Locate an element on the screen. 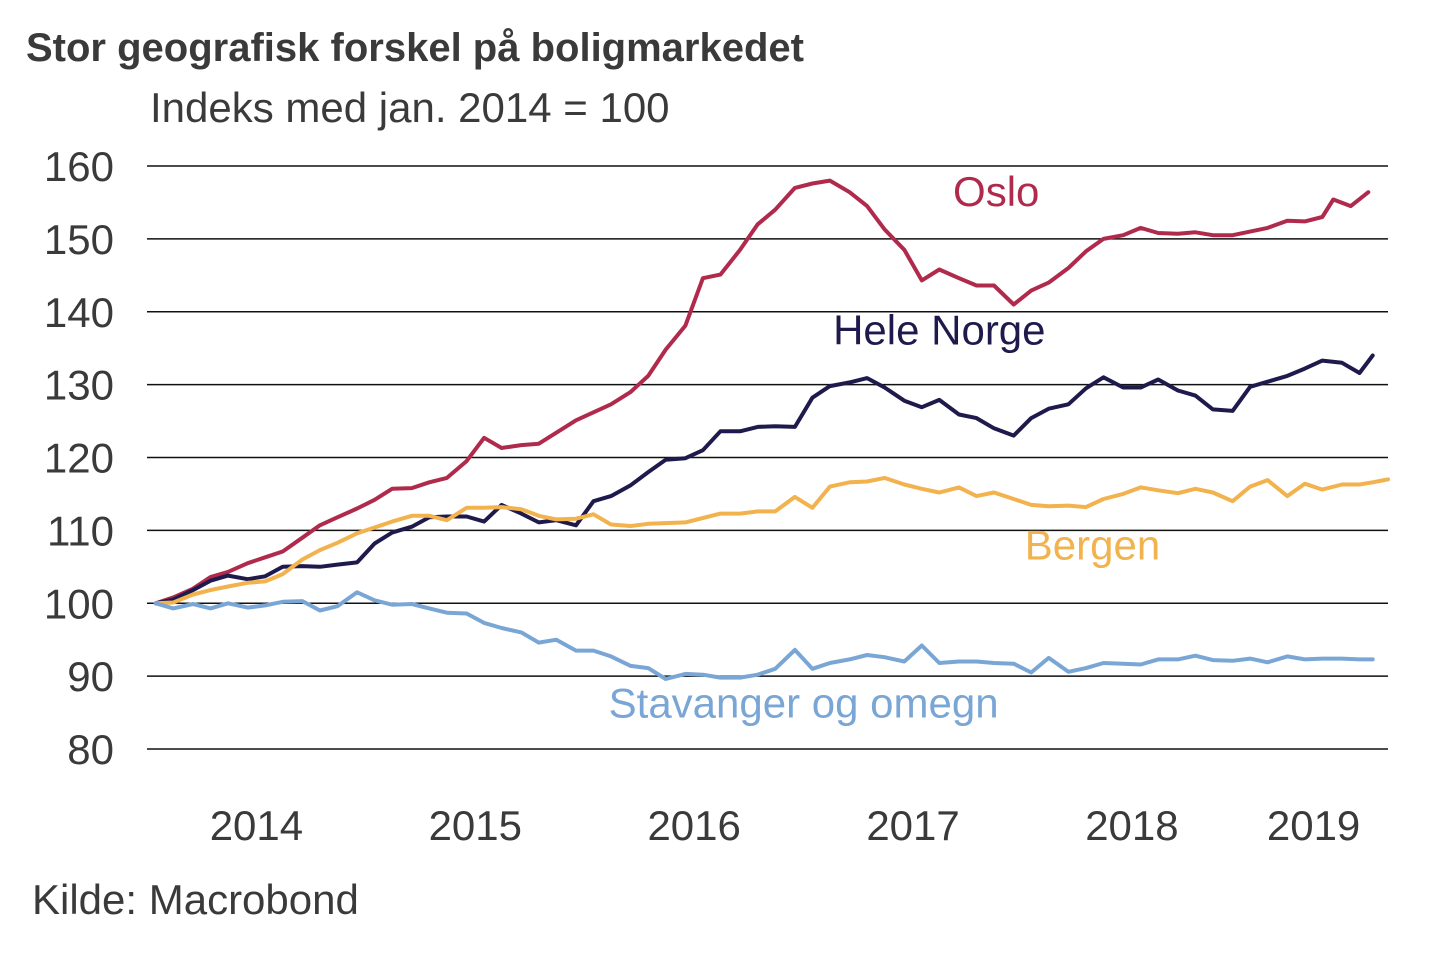  y-tick-label-90: 90 is located at coordinates (90, 676).